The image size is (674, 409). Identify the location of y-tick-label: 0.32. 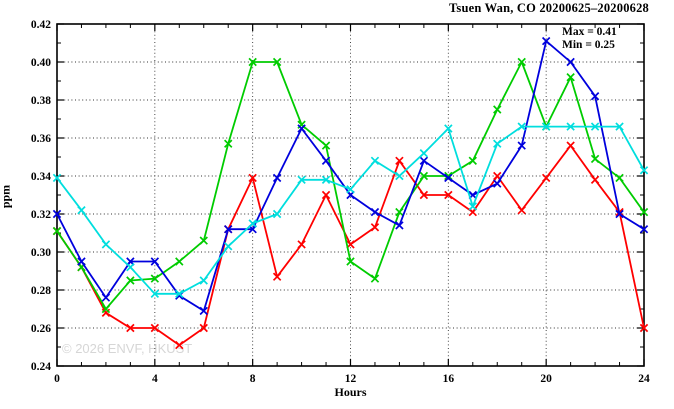
(41, 215).